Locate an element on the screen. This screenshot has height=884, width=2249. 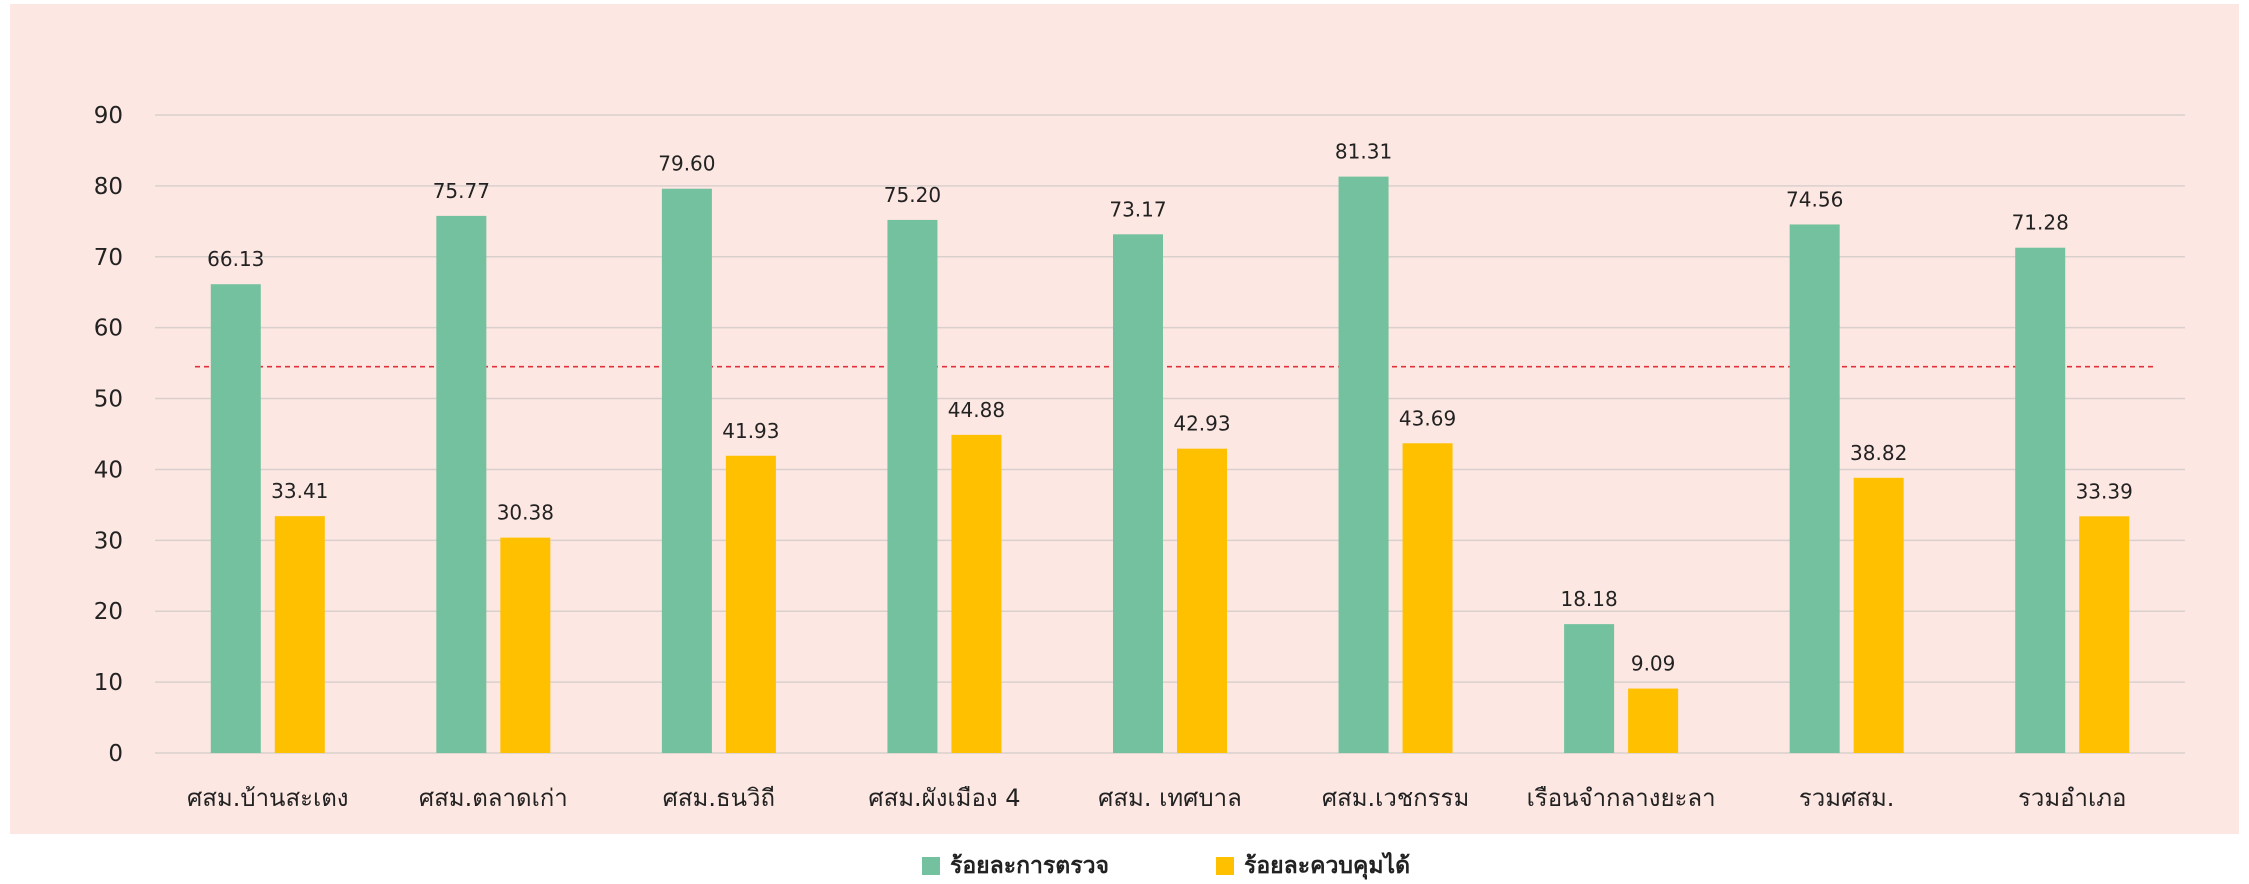
data-label: 33.41 is located at coordinates (299, 491).